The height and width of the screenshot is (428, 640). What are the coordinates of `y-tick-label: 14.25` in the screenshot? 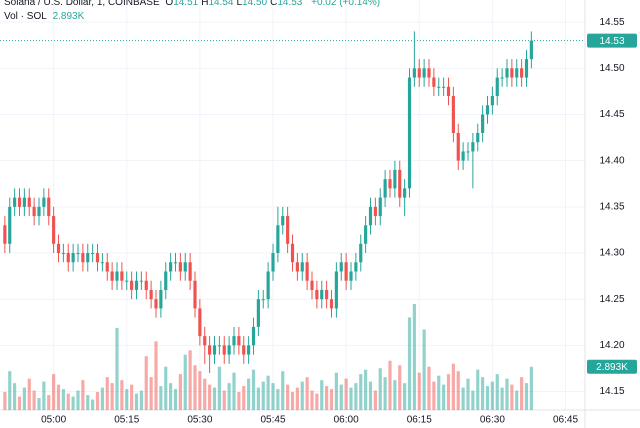 It's located at (611, 299).